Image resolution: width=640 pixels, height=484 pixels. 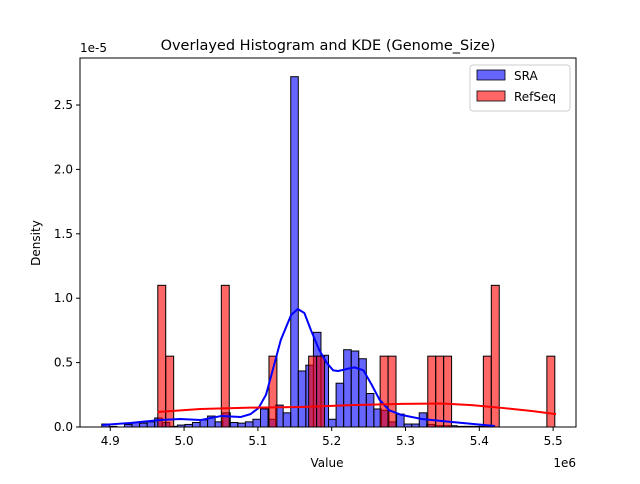 I want to click on legend-swatch-sra, so click(x=491, y=75).